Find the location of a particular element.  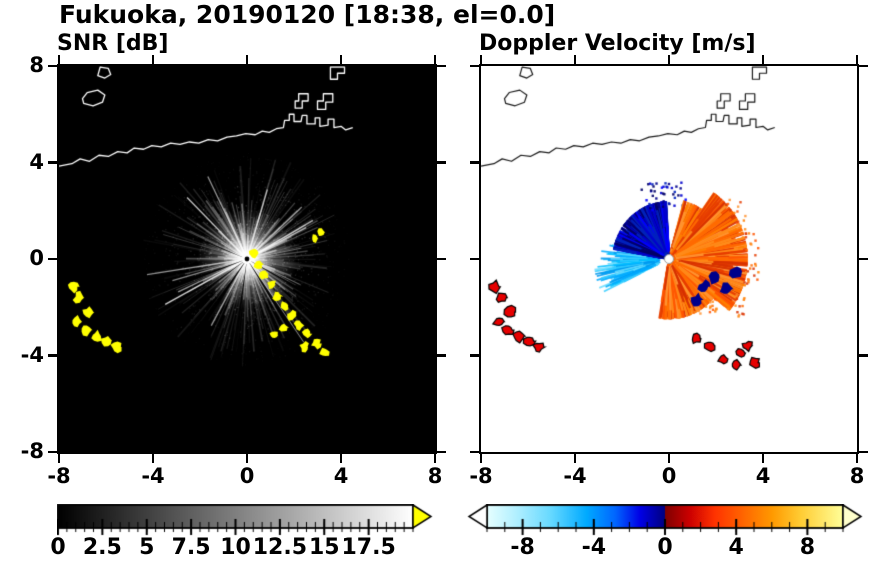

doppler-colorbar-tick-label: -8 is located at coordinates (522, 547).